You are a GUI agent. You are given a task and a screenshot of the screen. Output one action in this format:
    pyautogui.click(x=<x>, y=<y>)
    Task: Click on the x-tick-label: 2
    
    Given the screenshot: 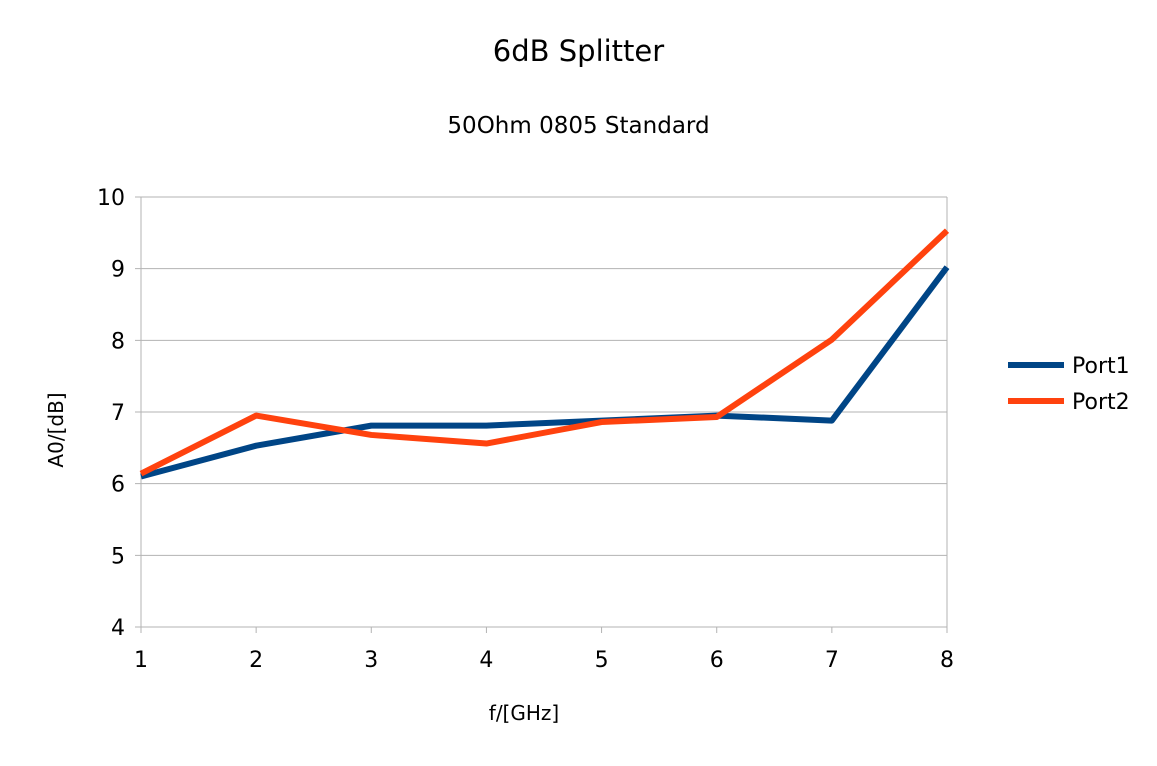 What is the action you would take?
    pyautogui.click(x=256, y=660)
    